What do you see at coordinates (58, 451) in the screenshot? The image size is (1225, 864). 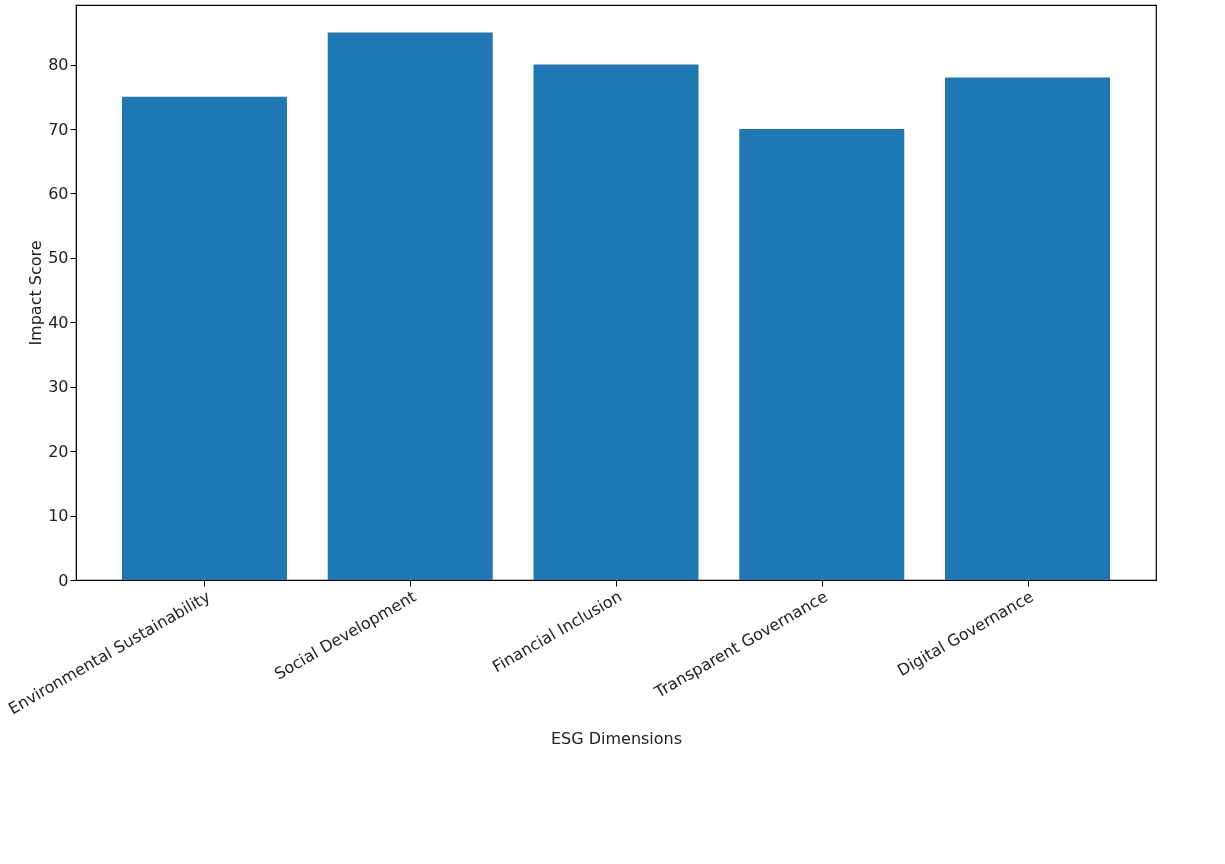 I see `y-tick-label: 20` at bounding box center [58, 451].